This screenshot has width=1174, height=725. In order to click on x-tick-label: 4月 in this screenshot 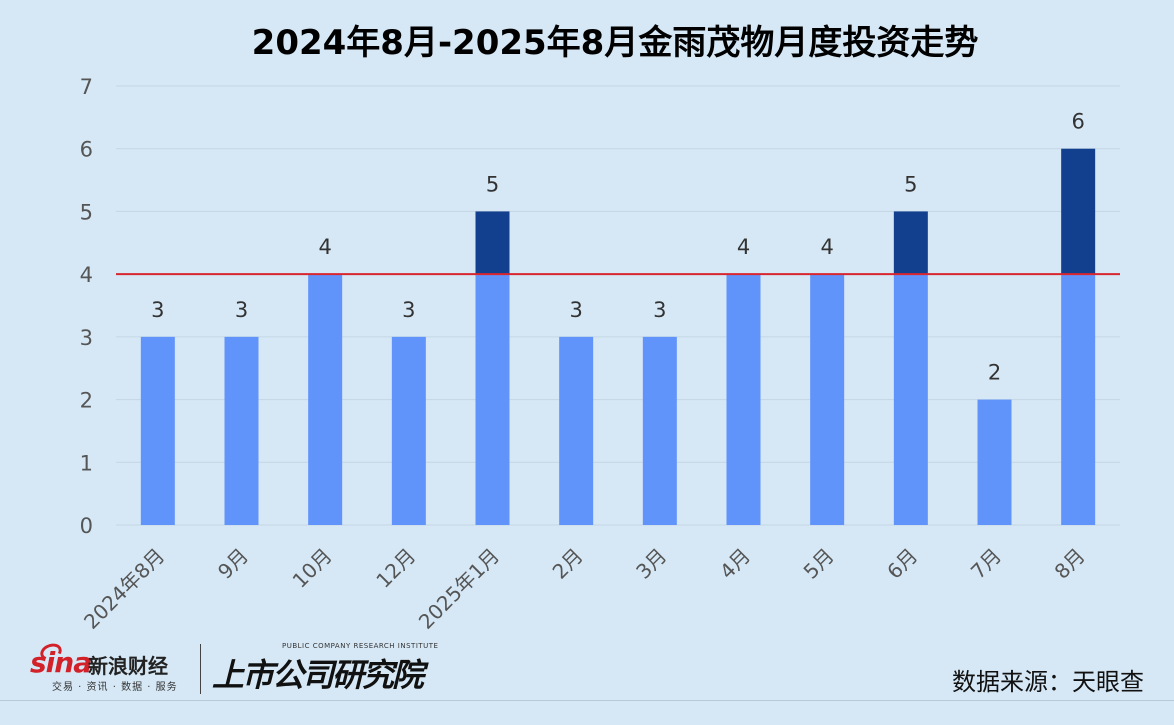, I will do `click(735, 564)`.